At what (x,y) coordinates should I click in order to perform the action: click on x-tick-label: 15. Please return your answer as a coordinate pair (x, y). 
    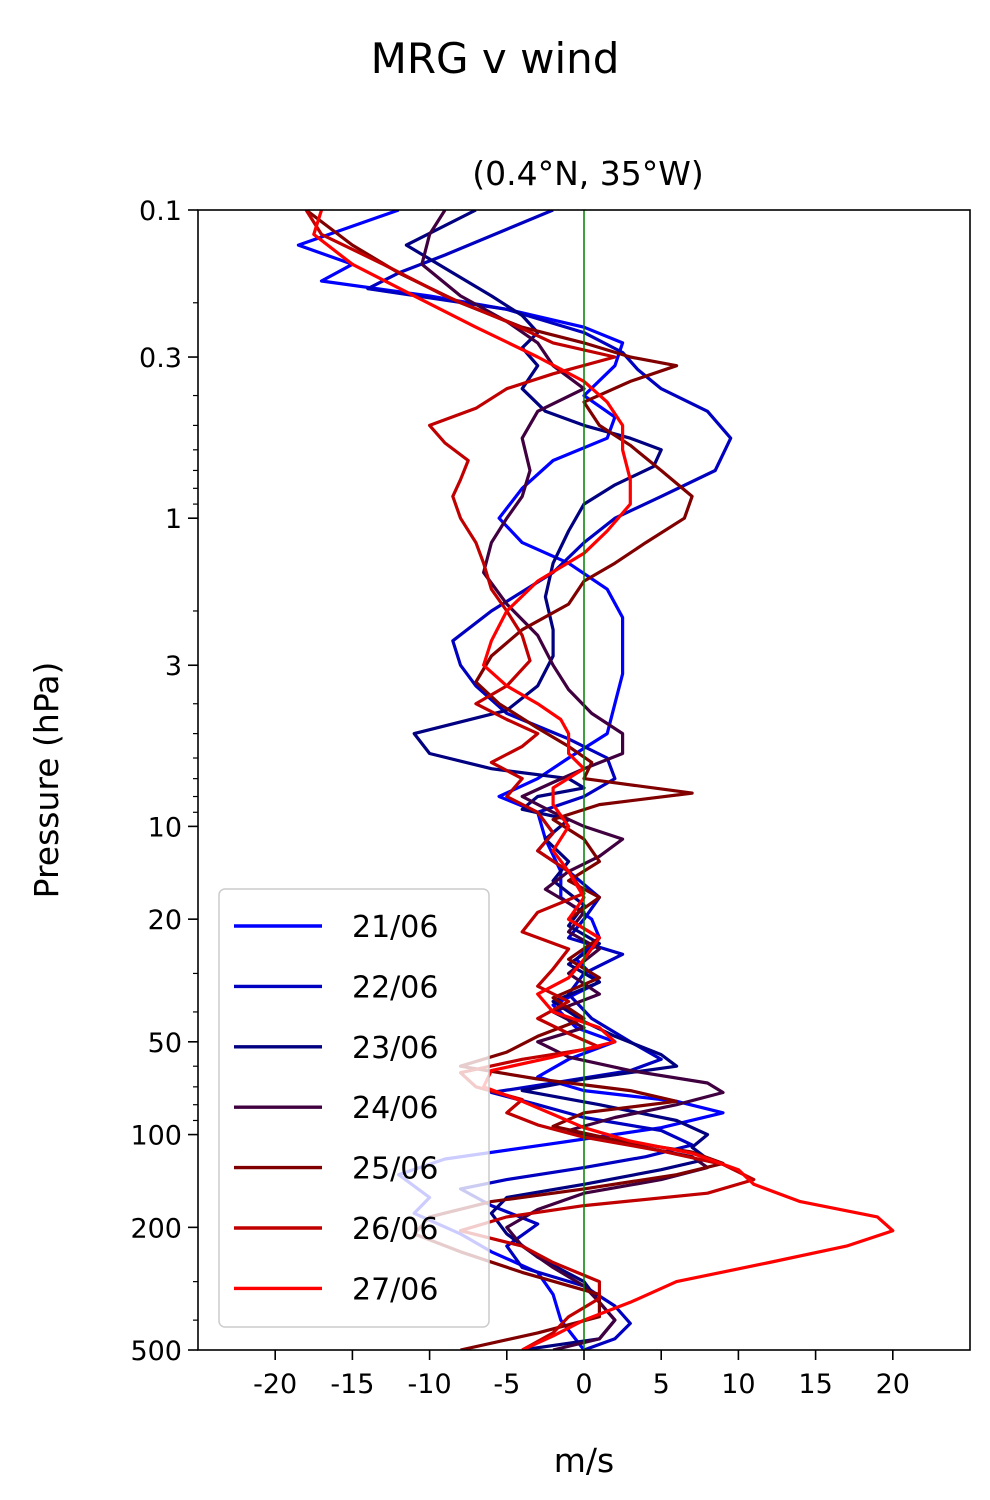
    Looking at the image, I should click on (815, 1384).